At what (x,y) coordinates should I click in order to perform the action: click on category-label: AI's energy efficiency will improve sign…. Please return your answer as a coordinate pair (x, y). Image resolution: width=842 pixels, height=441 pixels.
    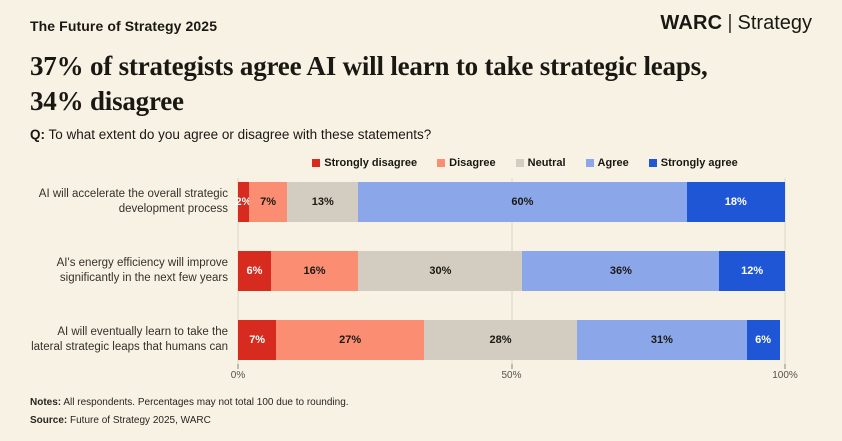
    Looking at the image, I should click on (142, 270).